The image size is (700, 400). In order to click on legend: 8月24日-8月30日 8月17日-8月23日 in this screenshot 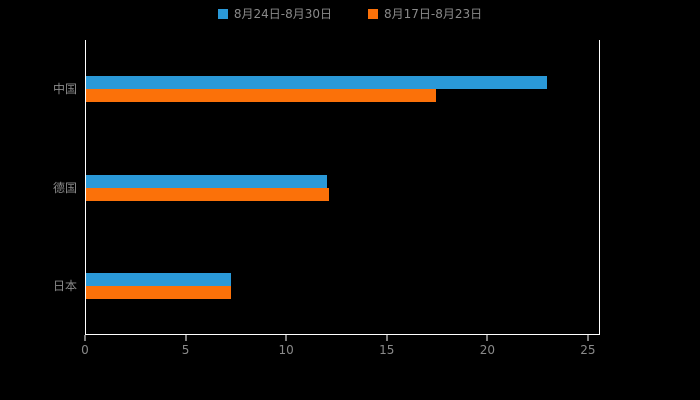, I will do `click(350, 14)`.